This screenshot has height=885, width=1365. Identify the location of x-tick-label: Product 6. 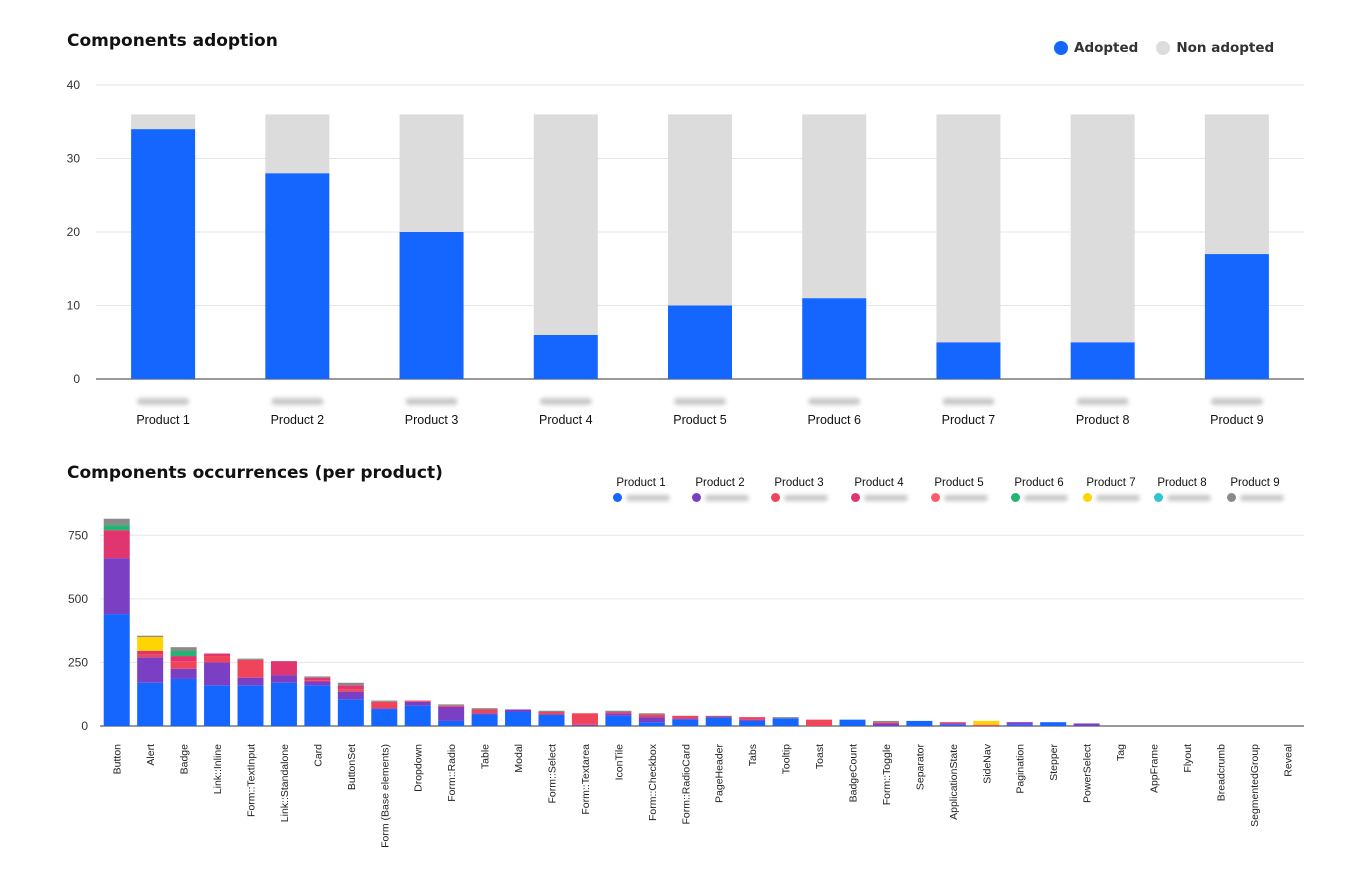
(834, 420).